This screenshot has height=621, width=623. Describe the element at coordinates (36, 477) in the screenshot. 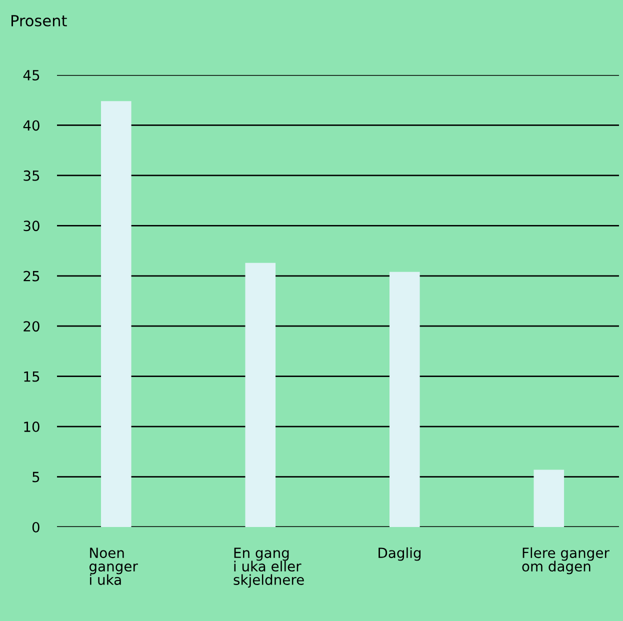

I see `y-tick-label: 5` at that location.